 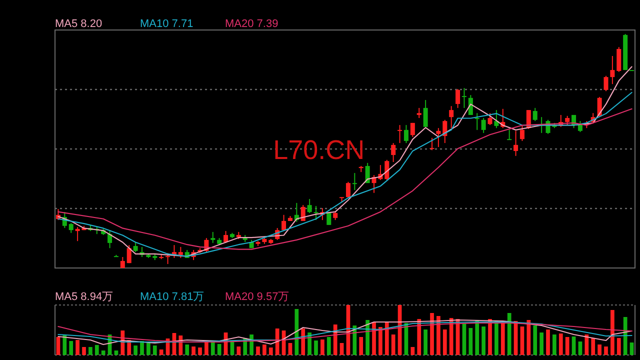 What do you see at coordinates (78, 24) in the screenshot?
I see `text: MA5 8.20` at bounding box center [78, 24].